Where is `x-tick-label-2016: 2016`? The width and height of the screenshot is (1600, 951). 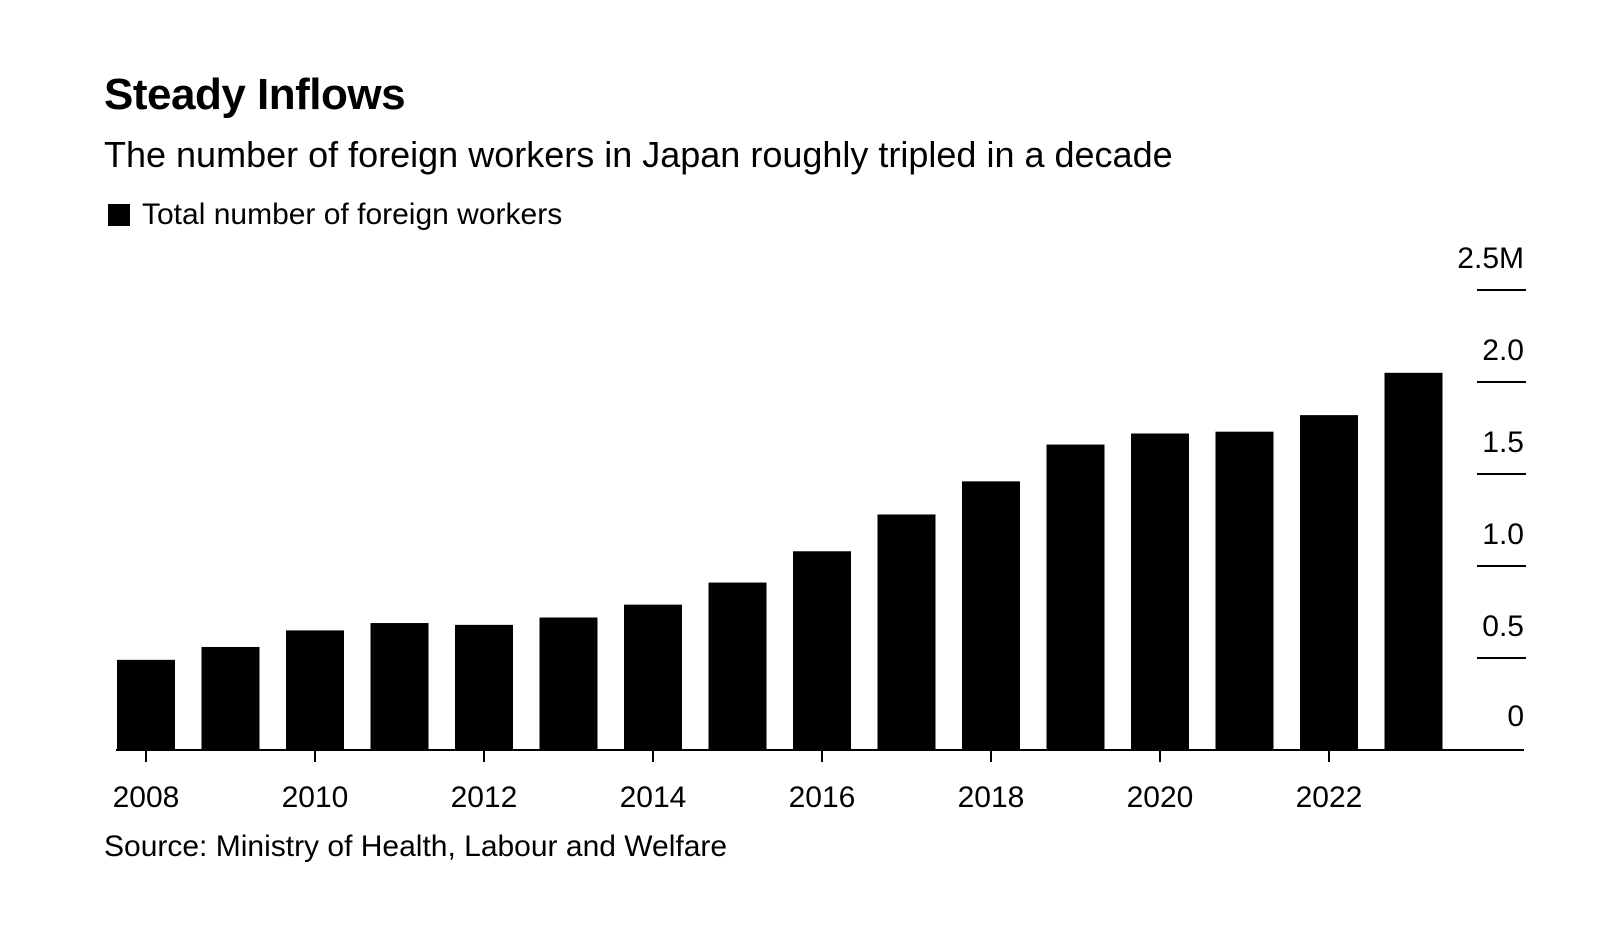
x-tick-label-2016: 2016 is located at coordinates (822, 797).